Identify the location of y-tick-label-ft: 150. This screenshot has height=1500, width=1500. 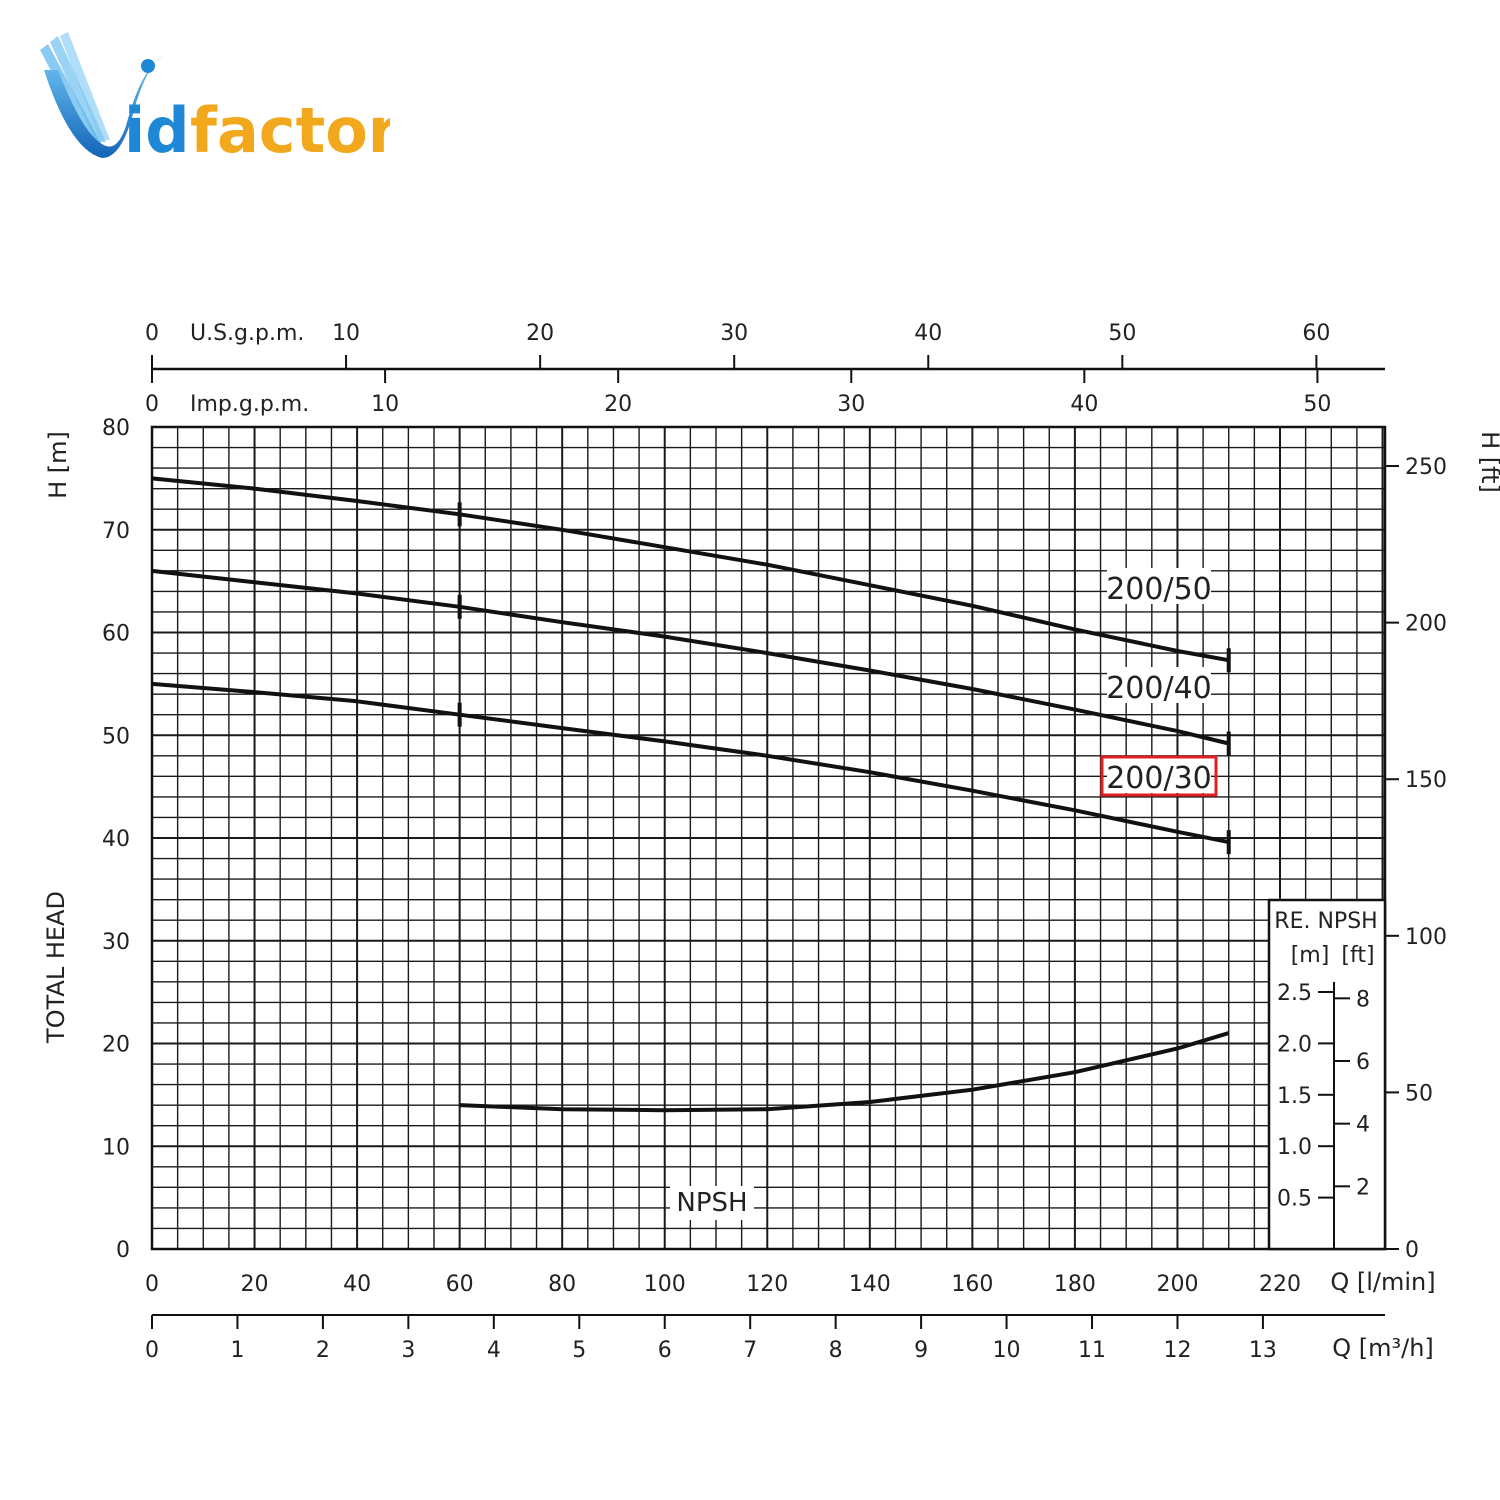
(1426, 780).